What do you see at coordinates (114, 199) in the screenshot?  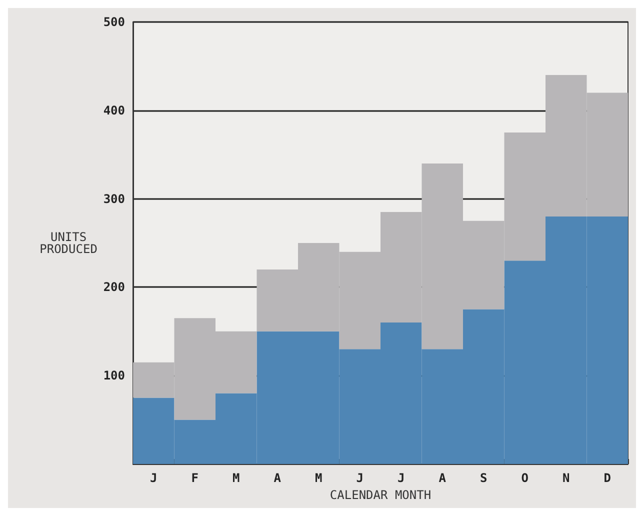 I see `y-tick-label: 300` at bounding box center [114, 199].